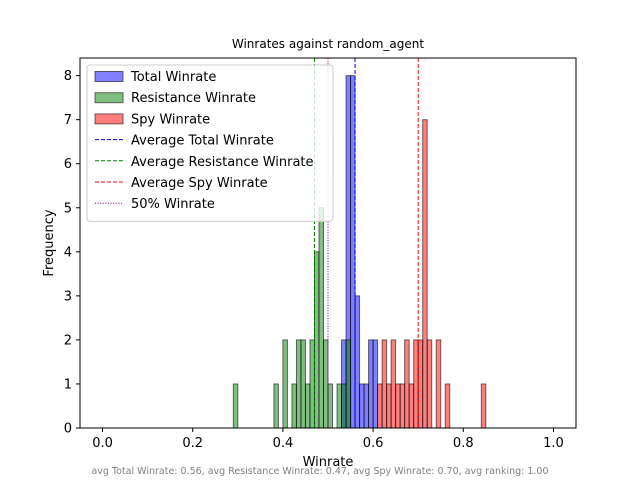 The height and width of the screenshot is (480, 640). Describe the element at coordinates (68, 76) in the screenshot. I see `y-tick-label: 8` at that location.